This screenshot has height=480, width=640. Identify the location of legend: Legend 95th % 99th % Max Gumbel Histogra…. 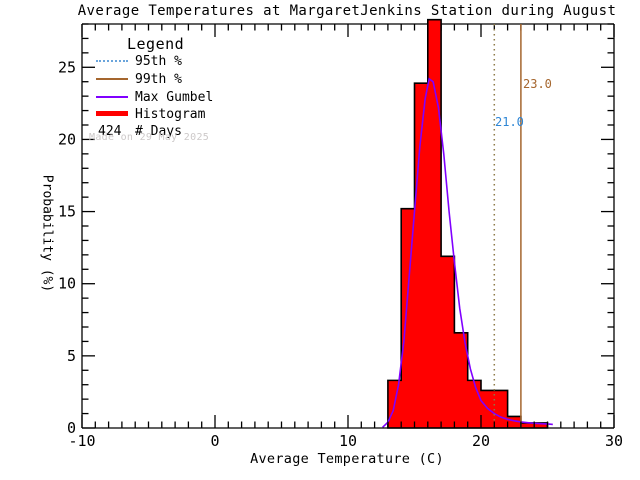
(196, 90).